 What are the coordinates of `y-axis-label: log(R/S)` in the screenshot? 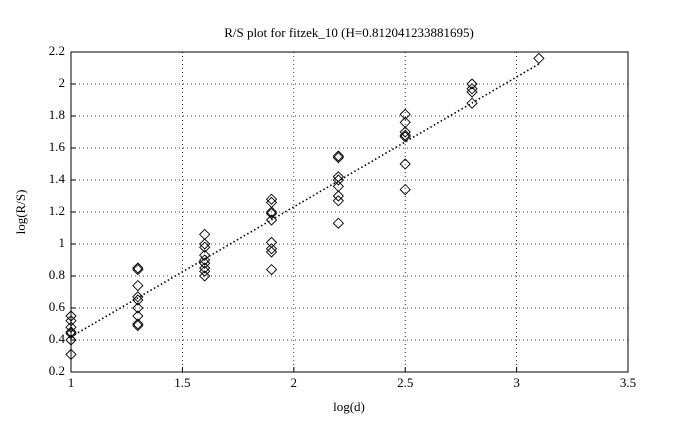 It's located at (20, 212).